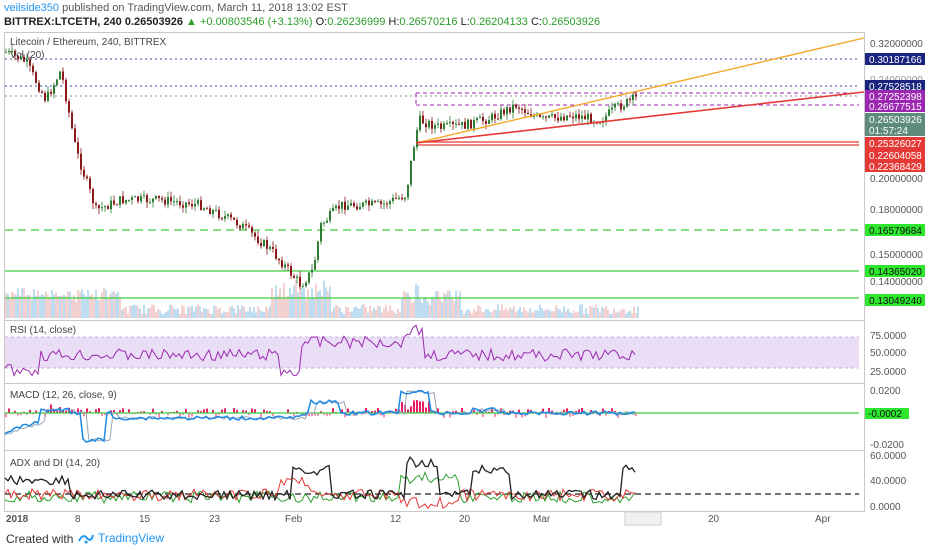 Image resolution: width=932 pixels, height=550 pixels. Describe the element at coordinates (640, 90) in the screenshot. I see `trendline-orange` at that location.